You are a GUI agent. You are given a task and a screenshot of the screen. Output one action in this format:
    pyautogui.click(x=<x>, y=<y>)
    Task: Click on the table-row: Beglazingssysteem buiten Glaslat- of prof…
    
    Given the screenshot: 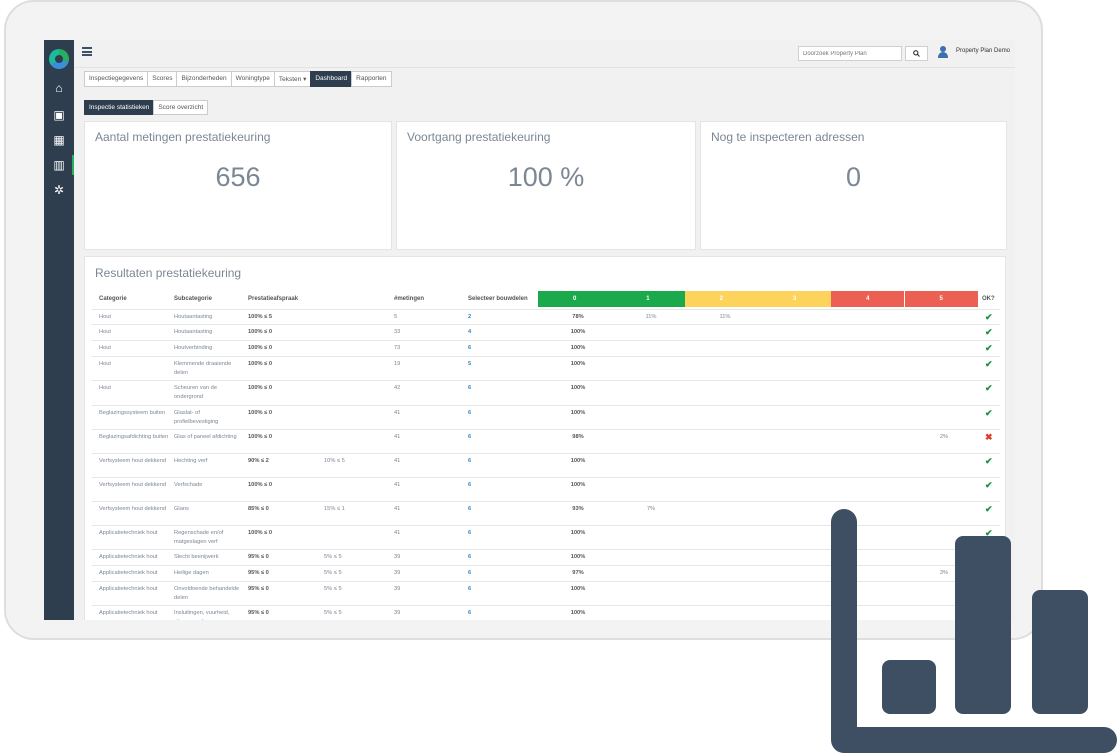 What is the action you would take?
    pyautogui.click(x=546, y=415)
    